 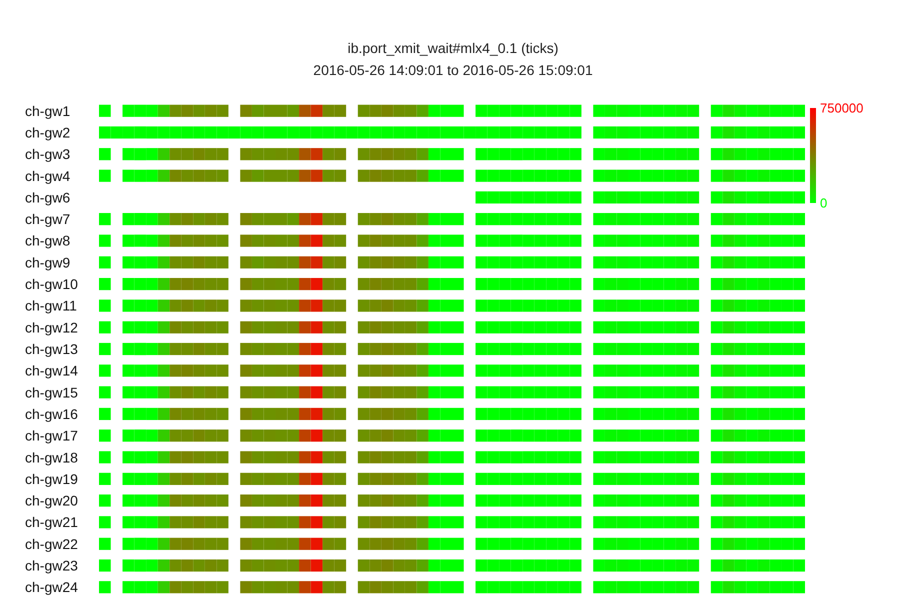 I want to click on y-tick-label: ch-gw1, so click(x=47, y=110).